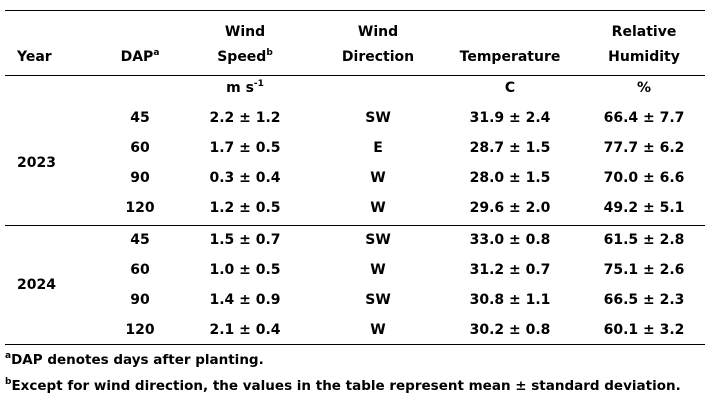 This screenshot has height=403, width=719. I want to click on data-cell: E, so click(378, 148).